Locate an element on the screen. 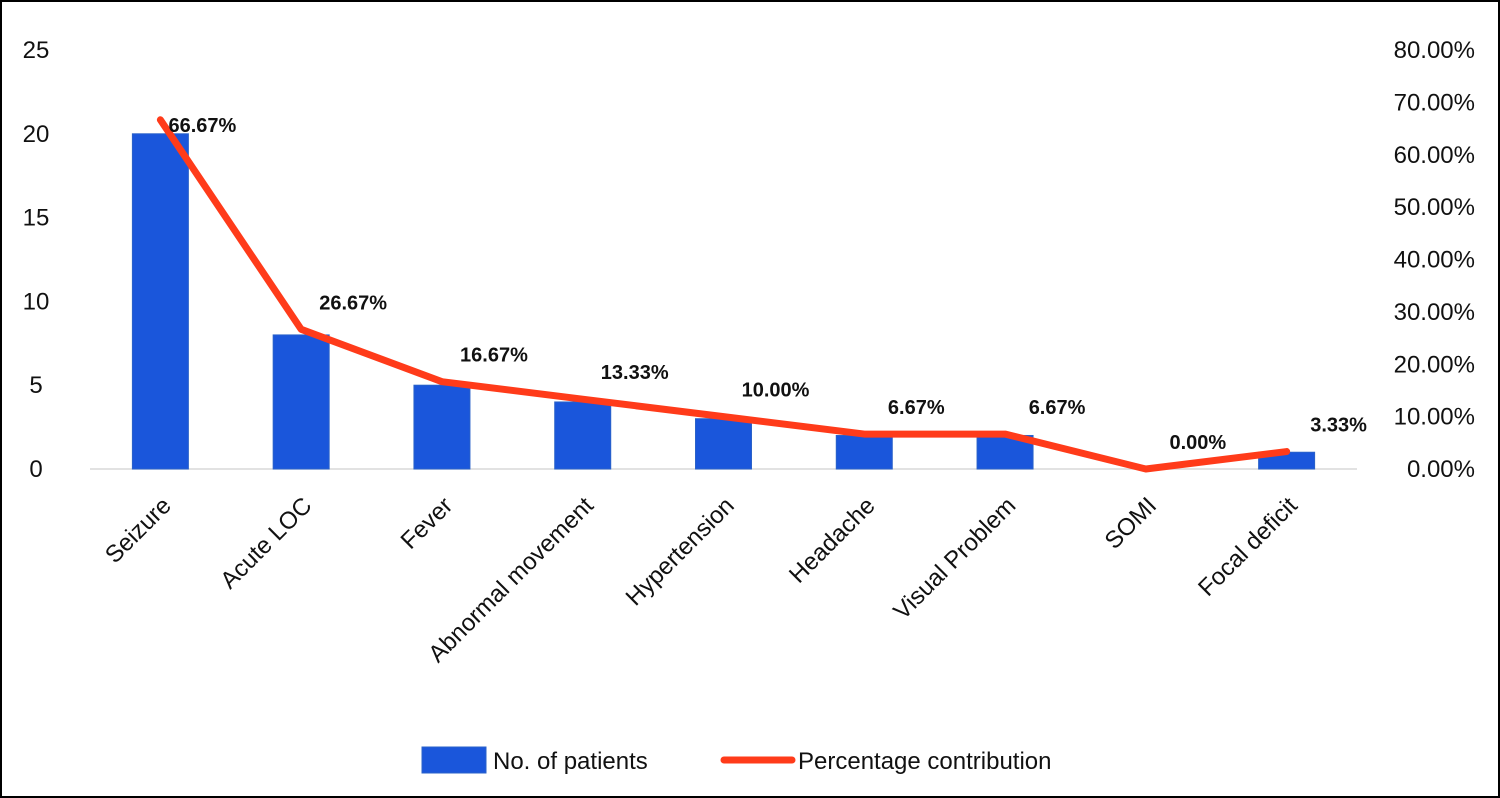 The height and width of the screenshot is (798, 1500). legend-label-bar: No. of patients is located at coordinates (570, 761).